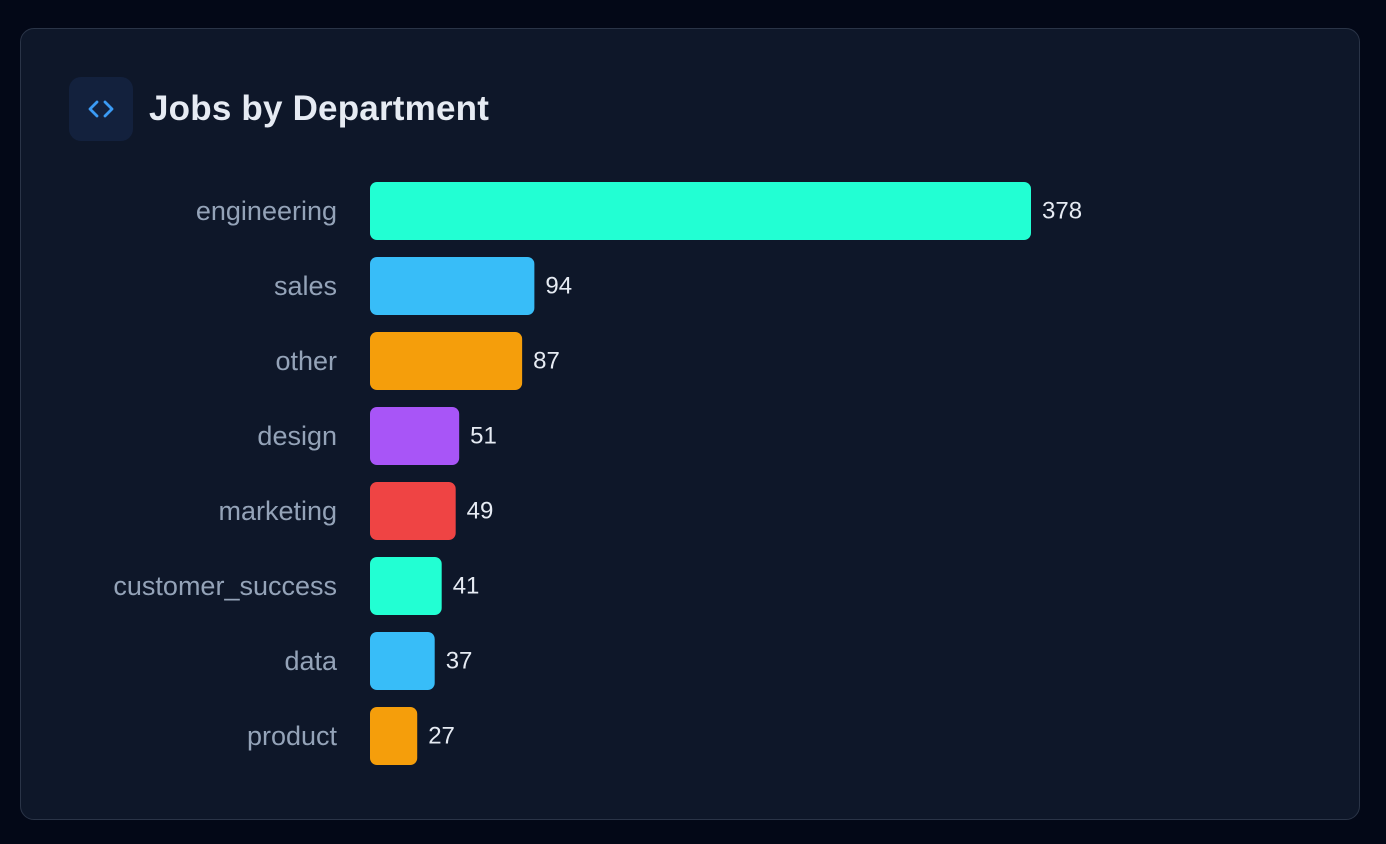 The width and height of the screenshot is (1386, 844). I want to click on category-label-sales: sales, so click(305, 286).